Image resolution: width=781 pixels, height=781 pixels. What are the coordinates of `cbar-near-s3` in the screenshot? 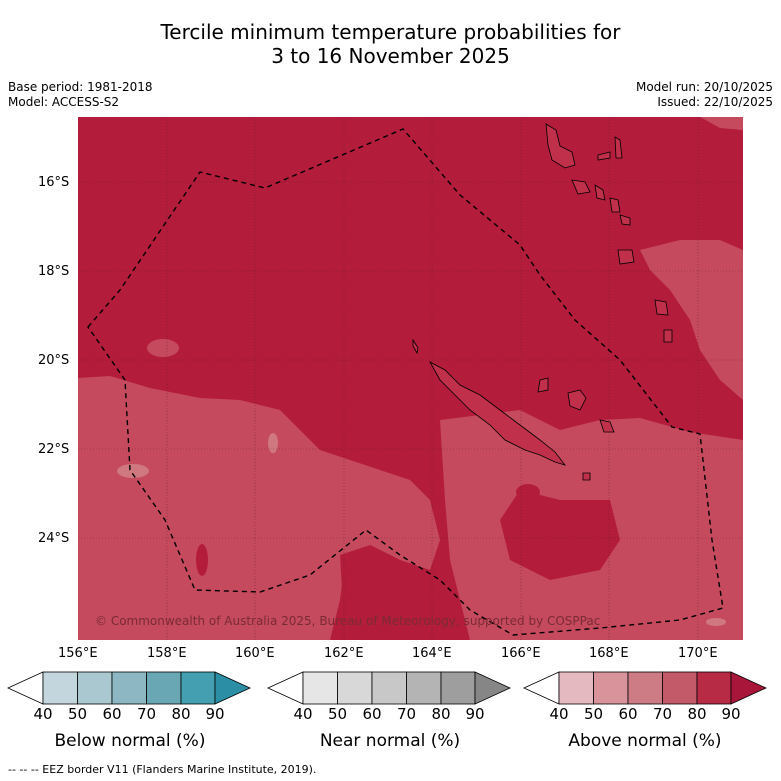 It's located at (389, 688).